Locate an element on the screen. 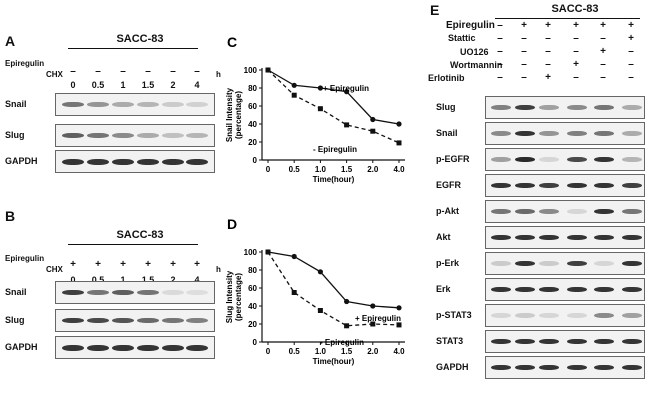  time-label: 2 is located at coordinates (173, 280).